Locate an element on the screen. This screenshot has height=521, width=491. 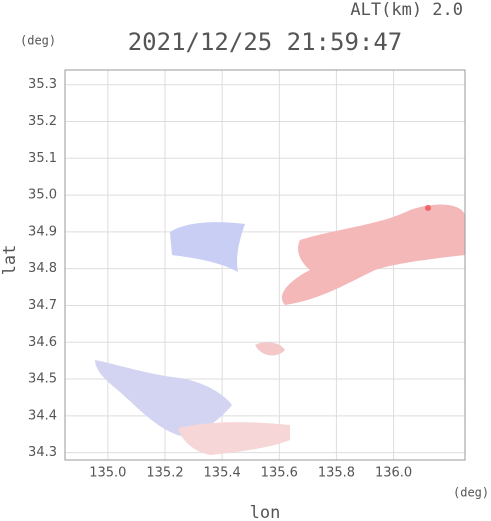
y-tick-label: 34.8 is located at coordinates (42, 268).